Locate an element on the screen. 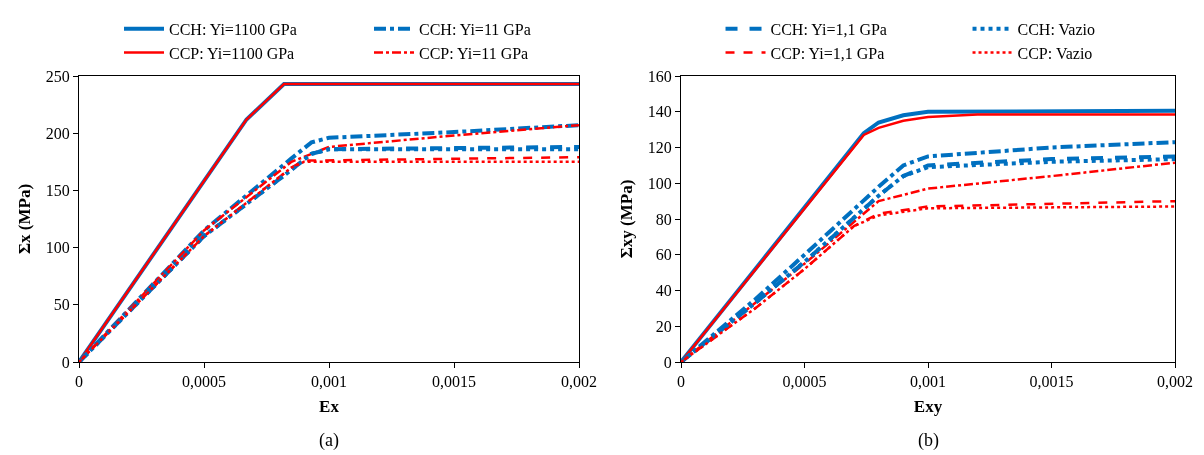  legend-label: CCP: Yi=1100 GPa is located at coordinates (232, 53).